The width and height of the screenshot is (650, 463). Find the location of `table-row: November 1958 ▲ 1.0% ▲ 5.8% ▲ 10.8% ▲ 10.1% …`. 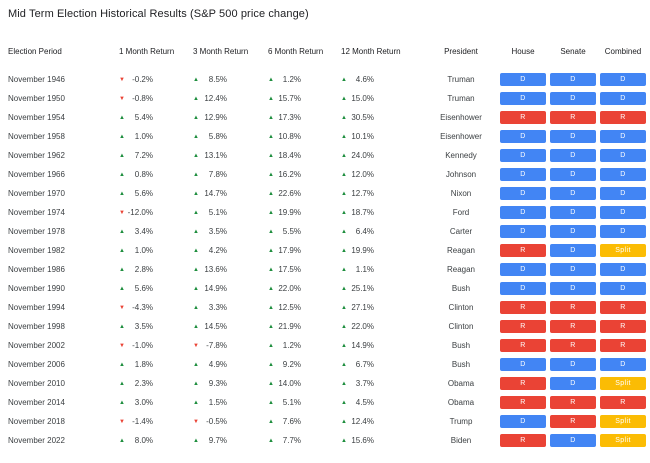

table-row: November 1958 ▲ 1.0% ▲ 5.8% ▲ 10.8% ▲ 10.1% … is located at coordinates (325, 136).